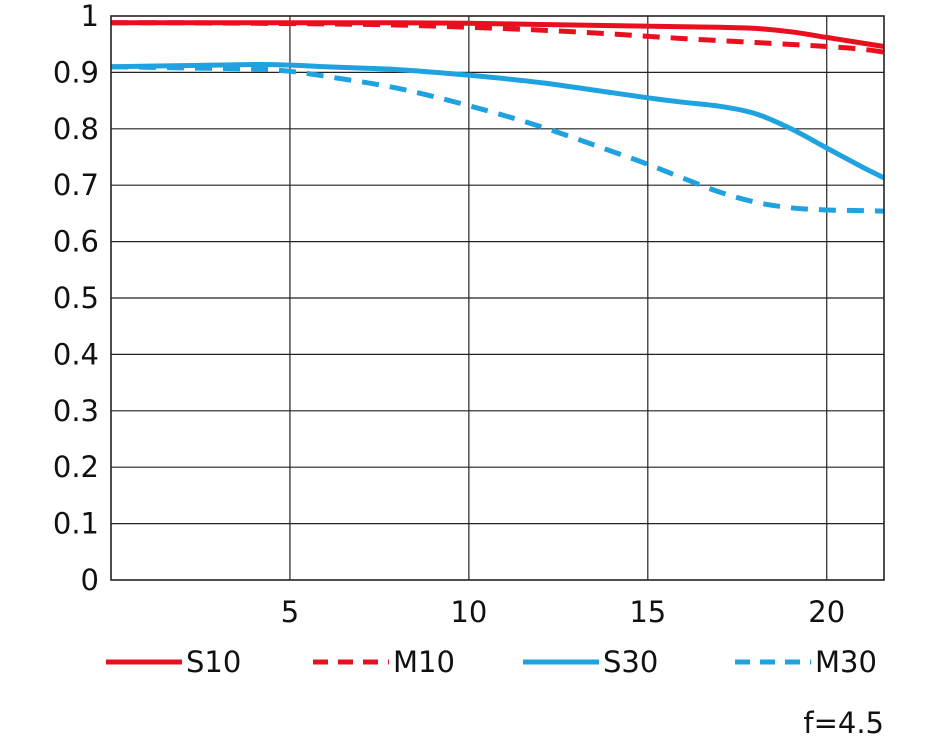 The height and width of the screenshot is (738, 936). What do you see at coordinates (846, 662) in the screenshot?
I see `legend-label-m30: M30` at bounding box center [846, 662].